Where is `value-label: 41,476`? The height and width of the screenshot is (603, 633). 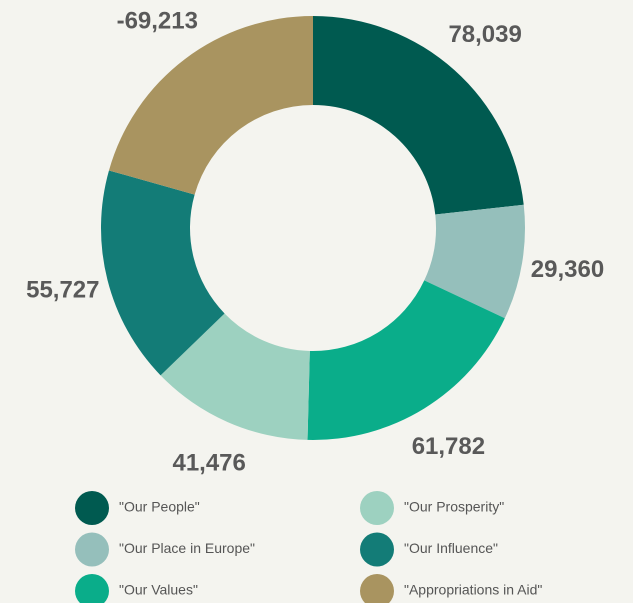 value-label: 41,476 is located at coordinates (208, 463).